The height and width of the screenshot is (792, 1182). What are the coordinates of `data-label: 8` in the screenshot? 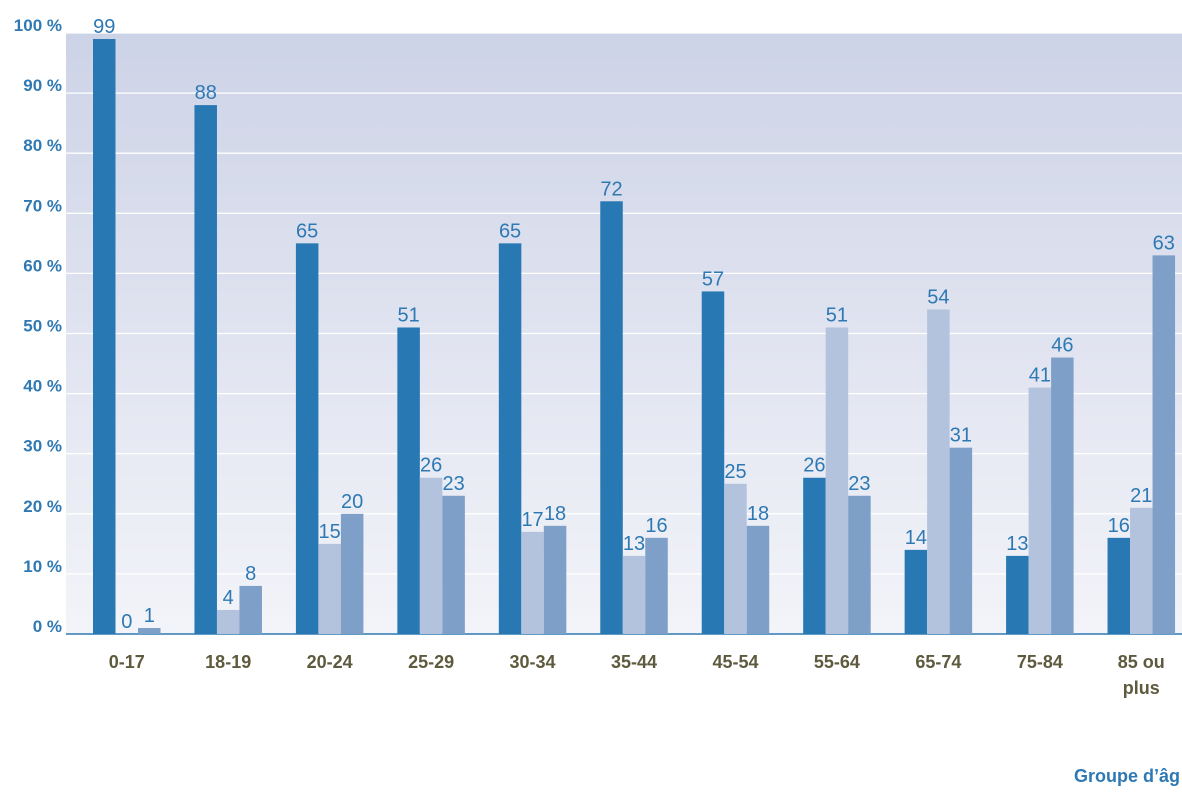 It's located at (250, 574).